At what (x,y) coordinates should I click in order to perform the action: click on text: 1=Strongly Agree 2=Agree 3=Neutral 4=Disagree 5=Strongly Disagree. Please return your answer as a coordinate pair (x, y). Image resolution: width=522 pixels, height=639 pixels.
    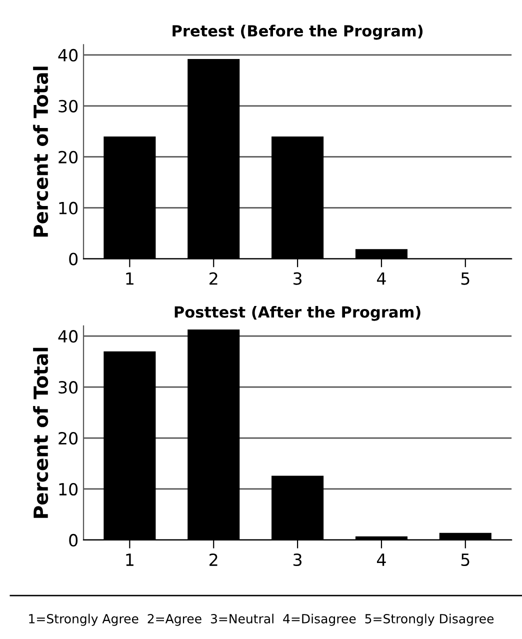
    Looking at the image, I should click on (261, 620).